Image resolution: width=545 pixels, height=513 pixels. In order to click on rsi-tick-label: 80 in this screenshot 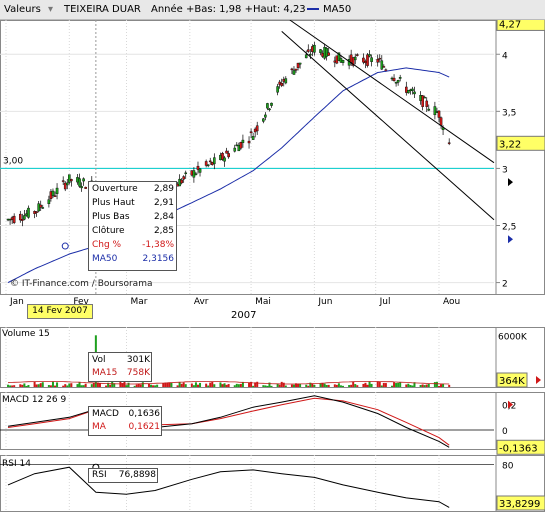, I will do `click(508, 466)`.